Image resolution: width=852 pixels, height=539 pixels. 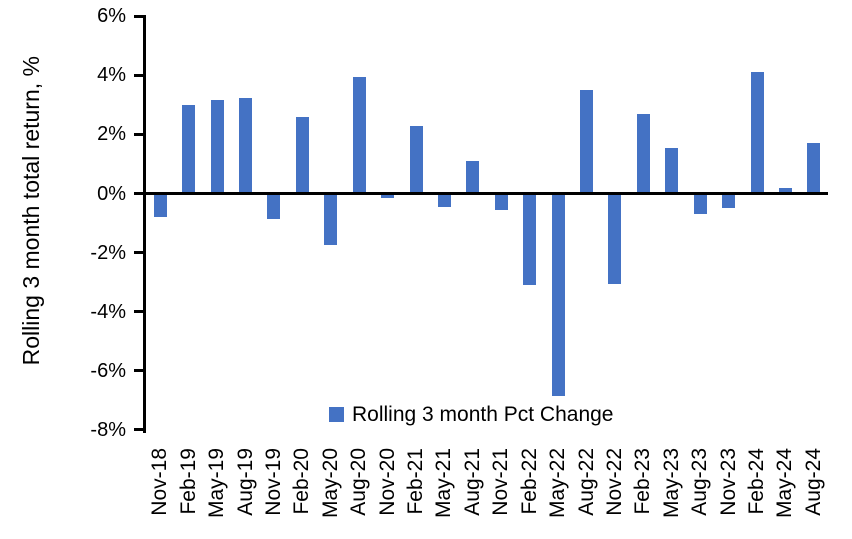 What do you see at coordinates (501, 482) in the screenshot?
I see `x-tick-label: Nov-21` at bounding box center [501, 482].